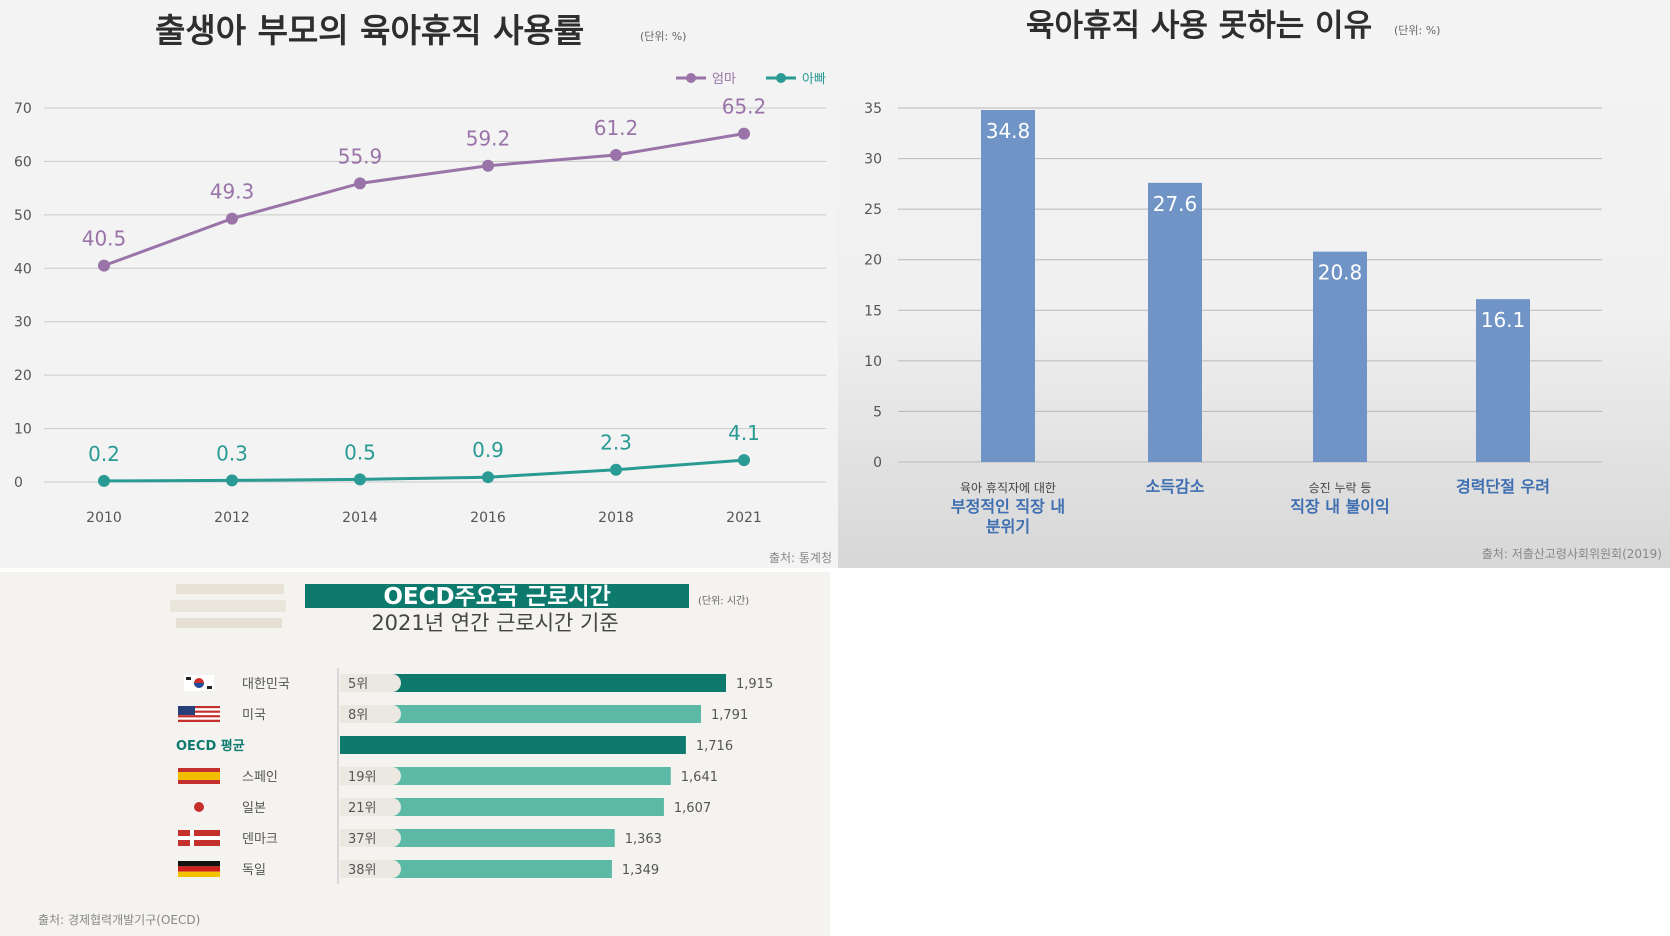  Describe the element at coordinates (369, 30) in the screenshot. I see `chart-title: 출생아 부모의 육아휴직 사용률` at that location.